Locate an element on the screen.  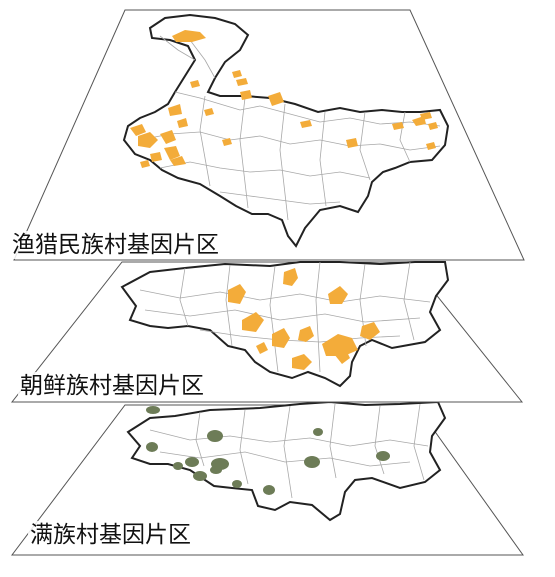
korean-layer-label: 朝鲜族村基因片区 is located at coordinates (112, 386).